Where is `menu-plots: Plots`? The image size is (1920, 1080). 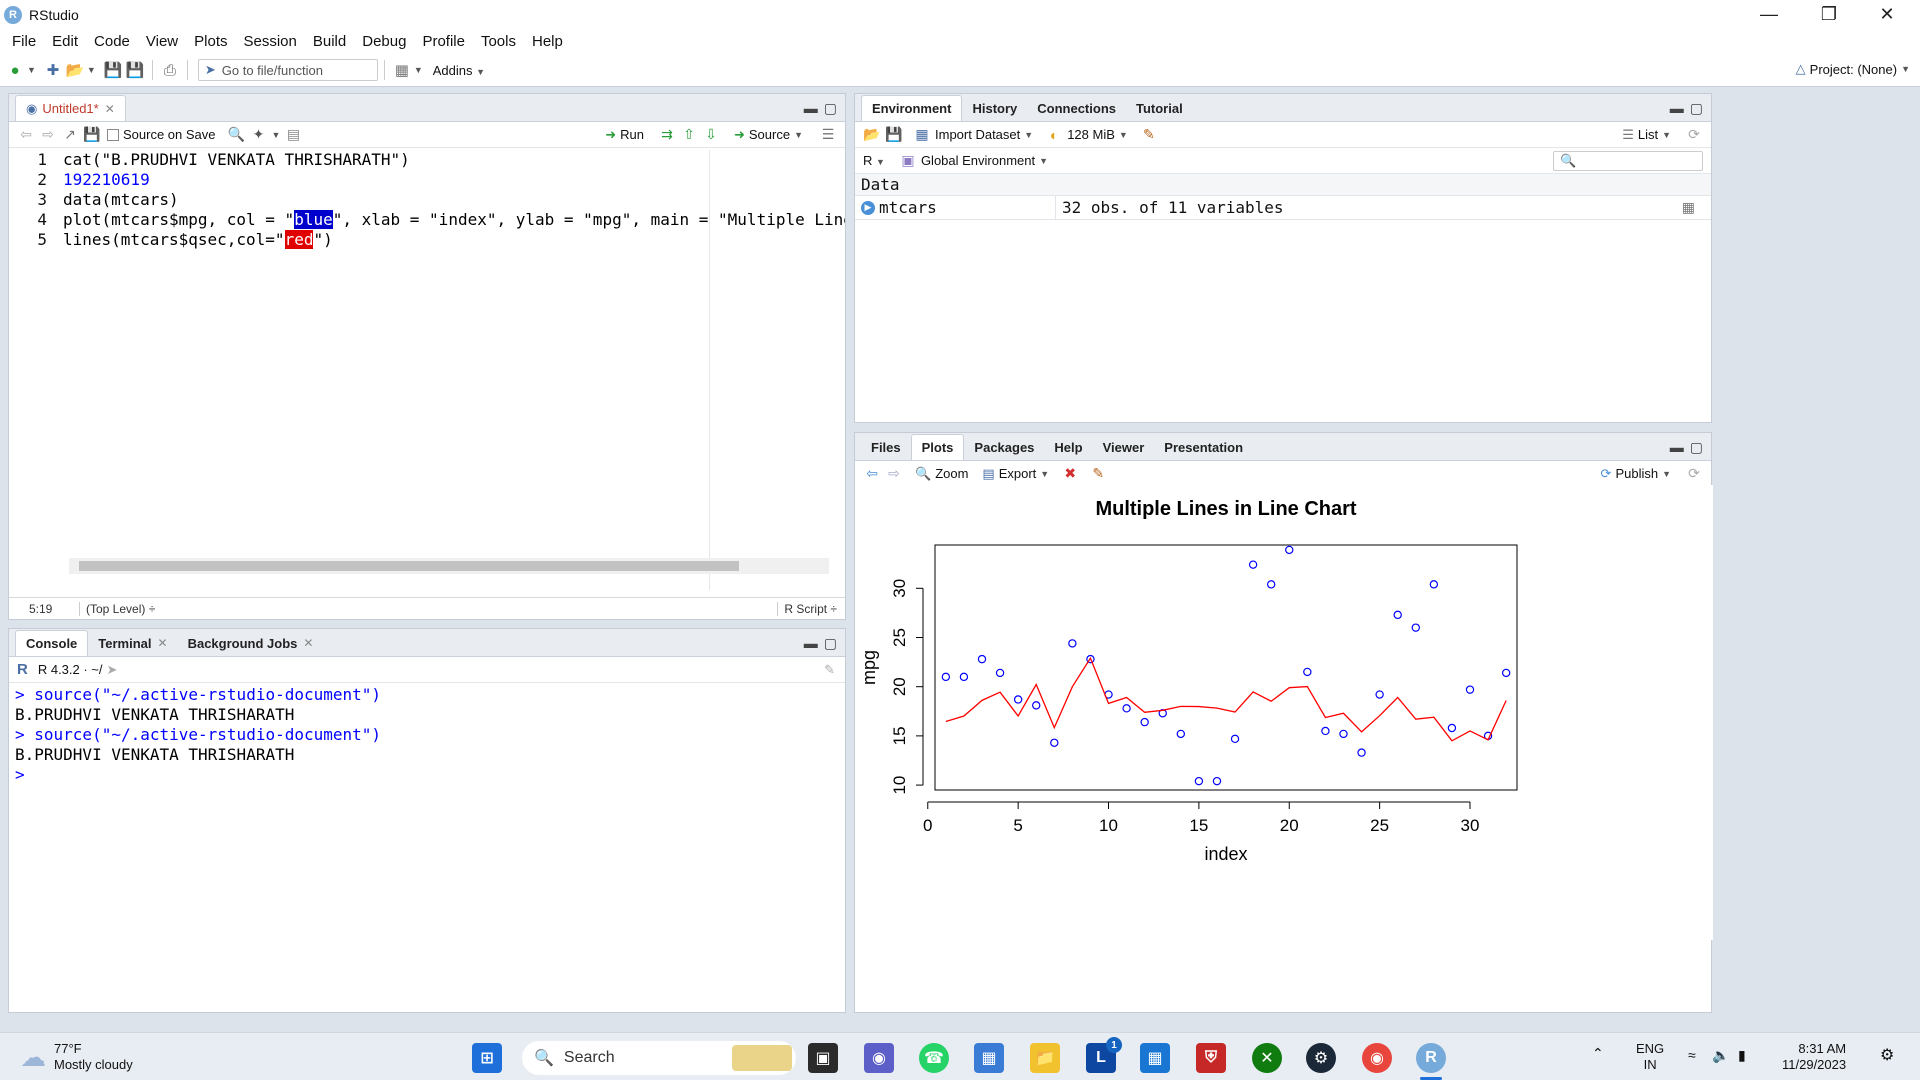
menu-plots: Plots is located at coordinates (211, 41).